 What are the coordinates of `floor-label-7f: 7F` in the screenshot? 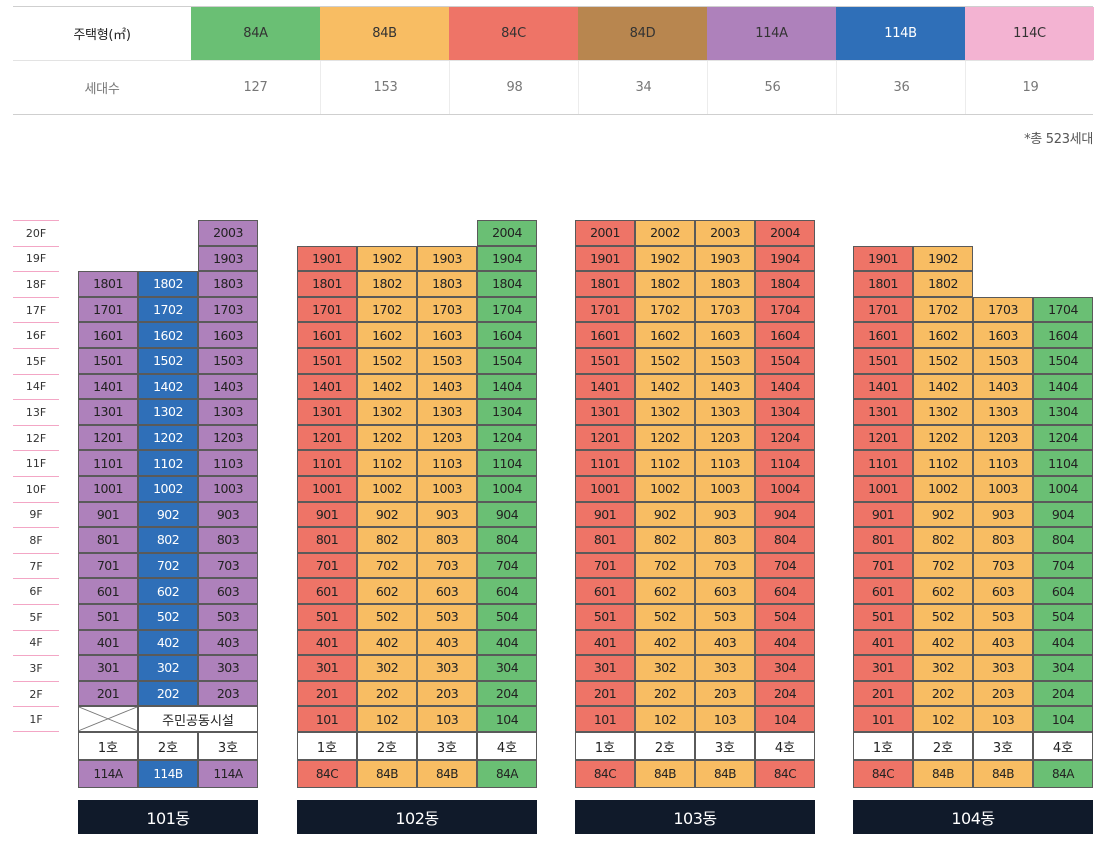 It's located at (36, 565).